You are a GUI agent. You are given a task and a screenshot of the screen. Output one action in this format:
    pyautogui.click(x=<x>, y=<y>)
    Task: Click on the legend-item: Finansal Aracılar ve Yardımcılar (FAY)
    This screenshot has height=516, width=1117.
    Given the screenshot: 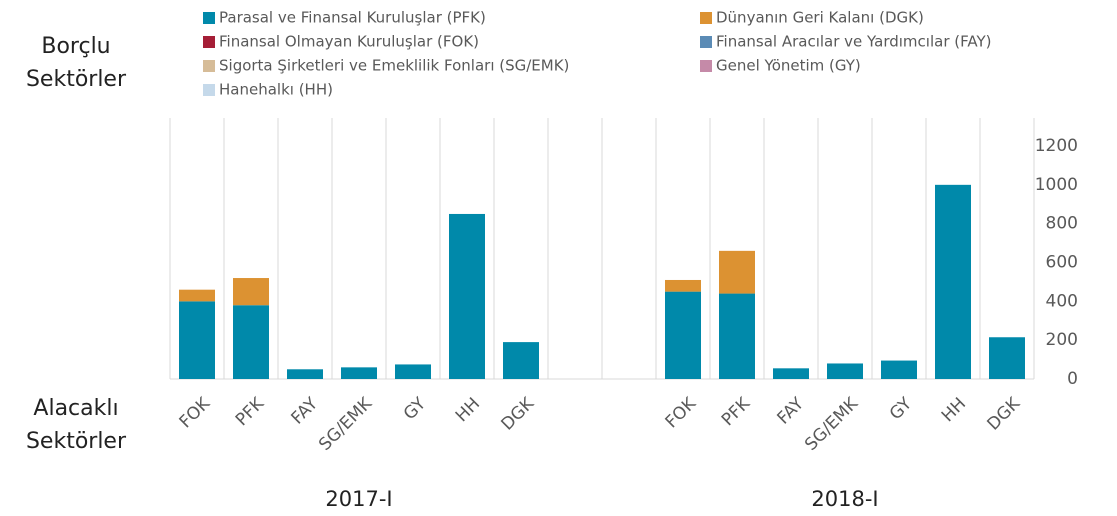 What is the action you would take?
    pyautogui.click(x=845, y=42)
    